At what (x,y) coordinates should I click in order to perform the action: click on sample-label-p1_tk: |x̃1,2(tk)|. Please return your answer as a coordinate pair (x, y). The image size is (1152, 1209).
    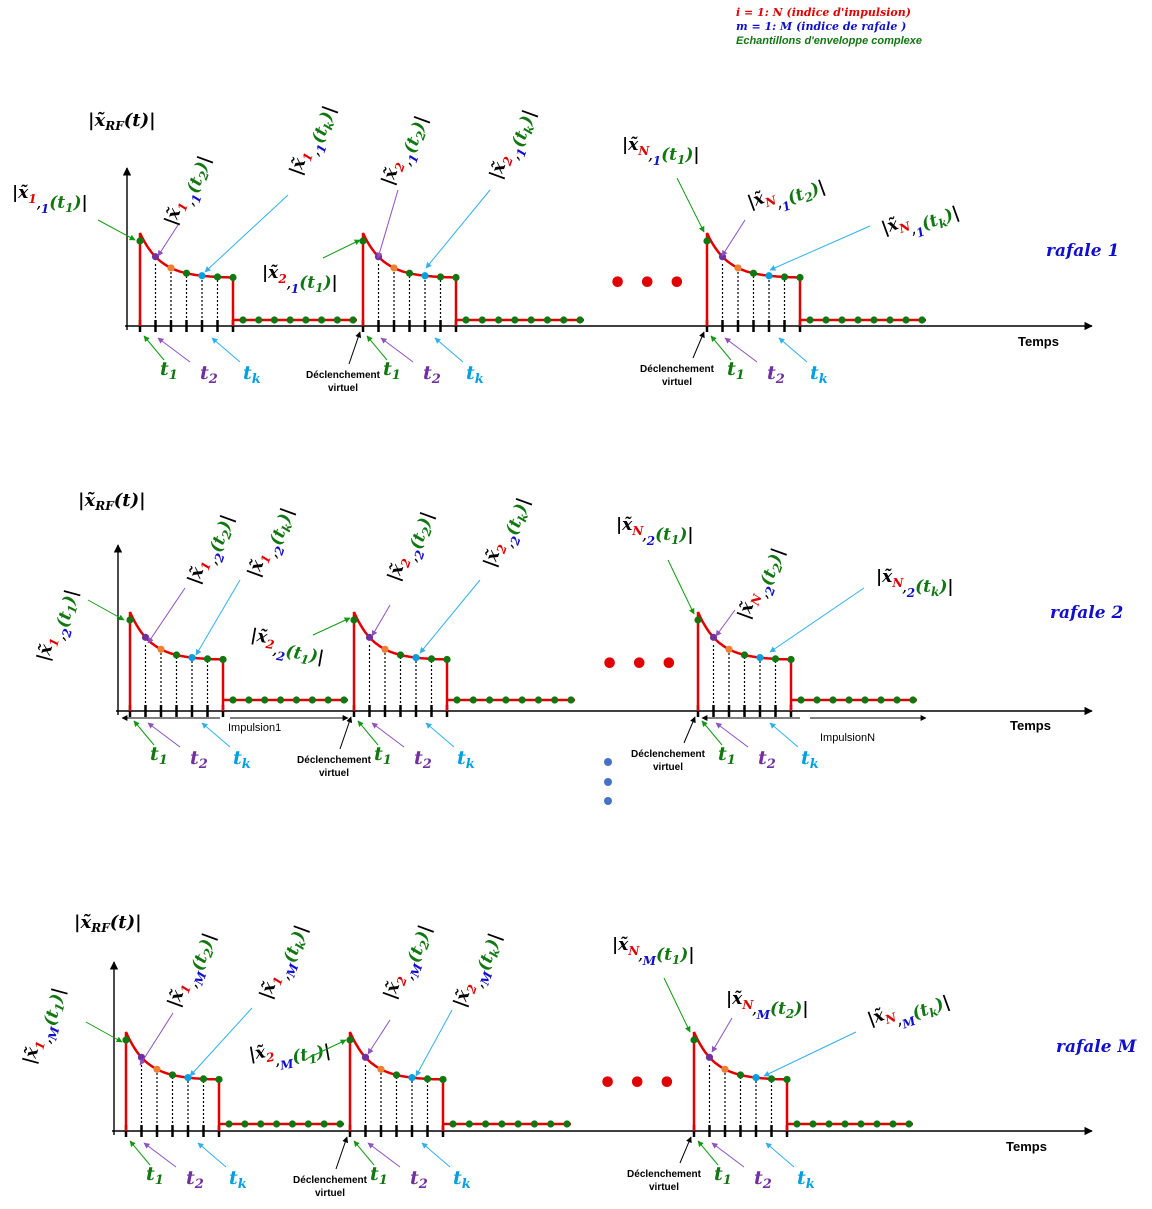
    Looking at the image, I should click on (272, 543).